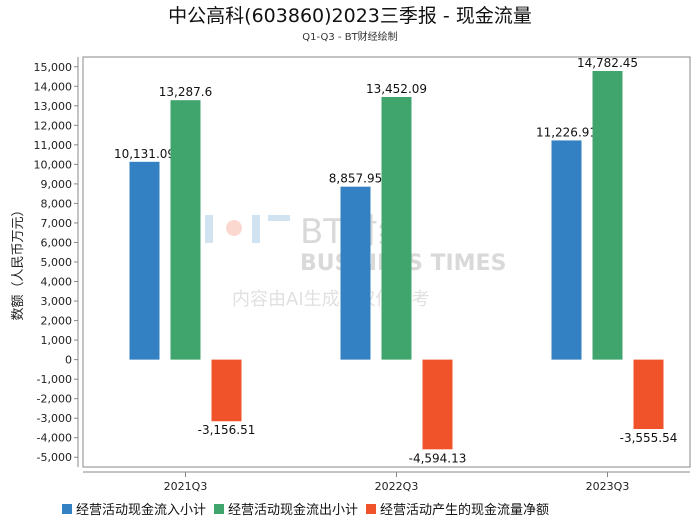  I want to click on y-tick-label: -5,000, so click(54, 457).